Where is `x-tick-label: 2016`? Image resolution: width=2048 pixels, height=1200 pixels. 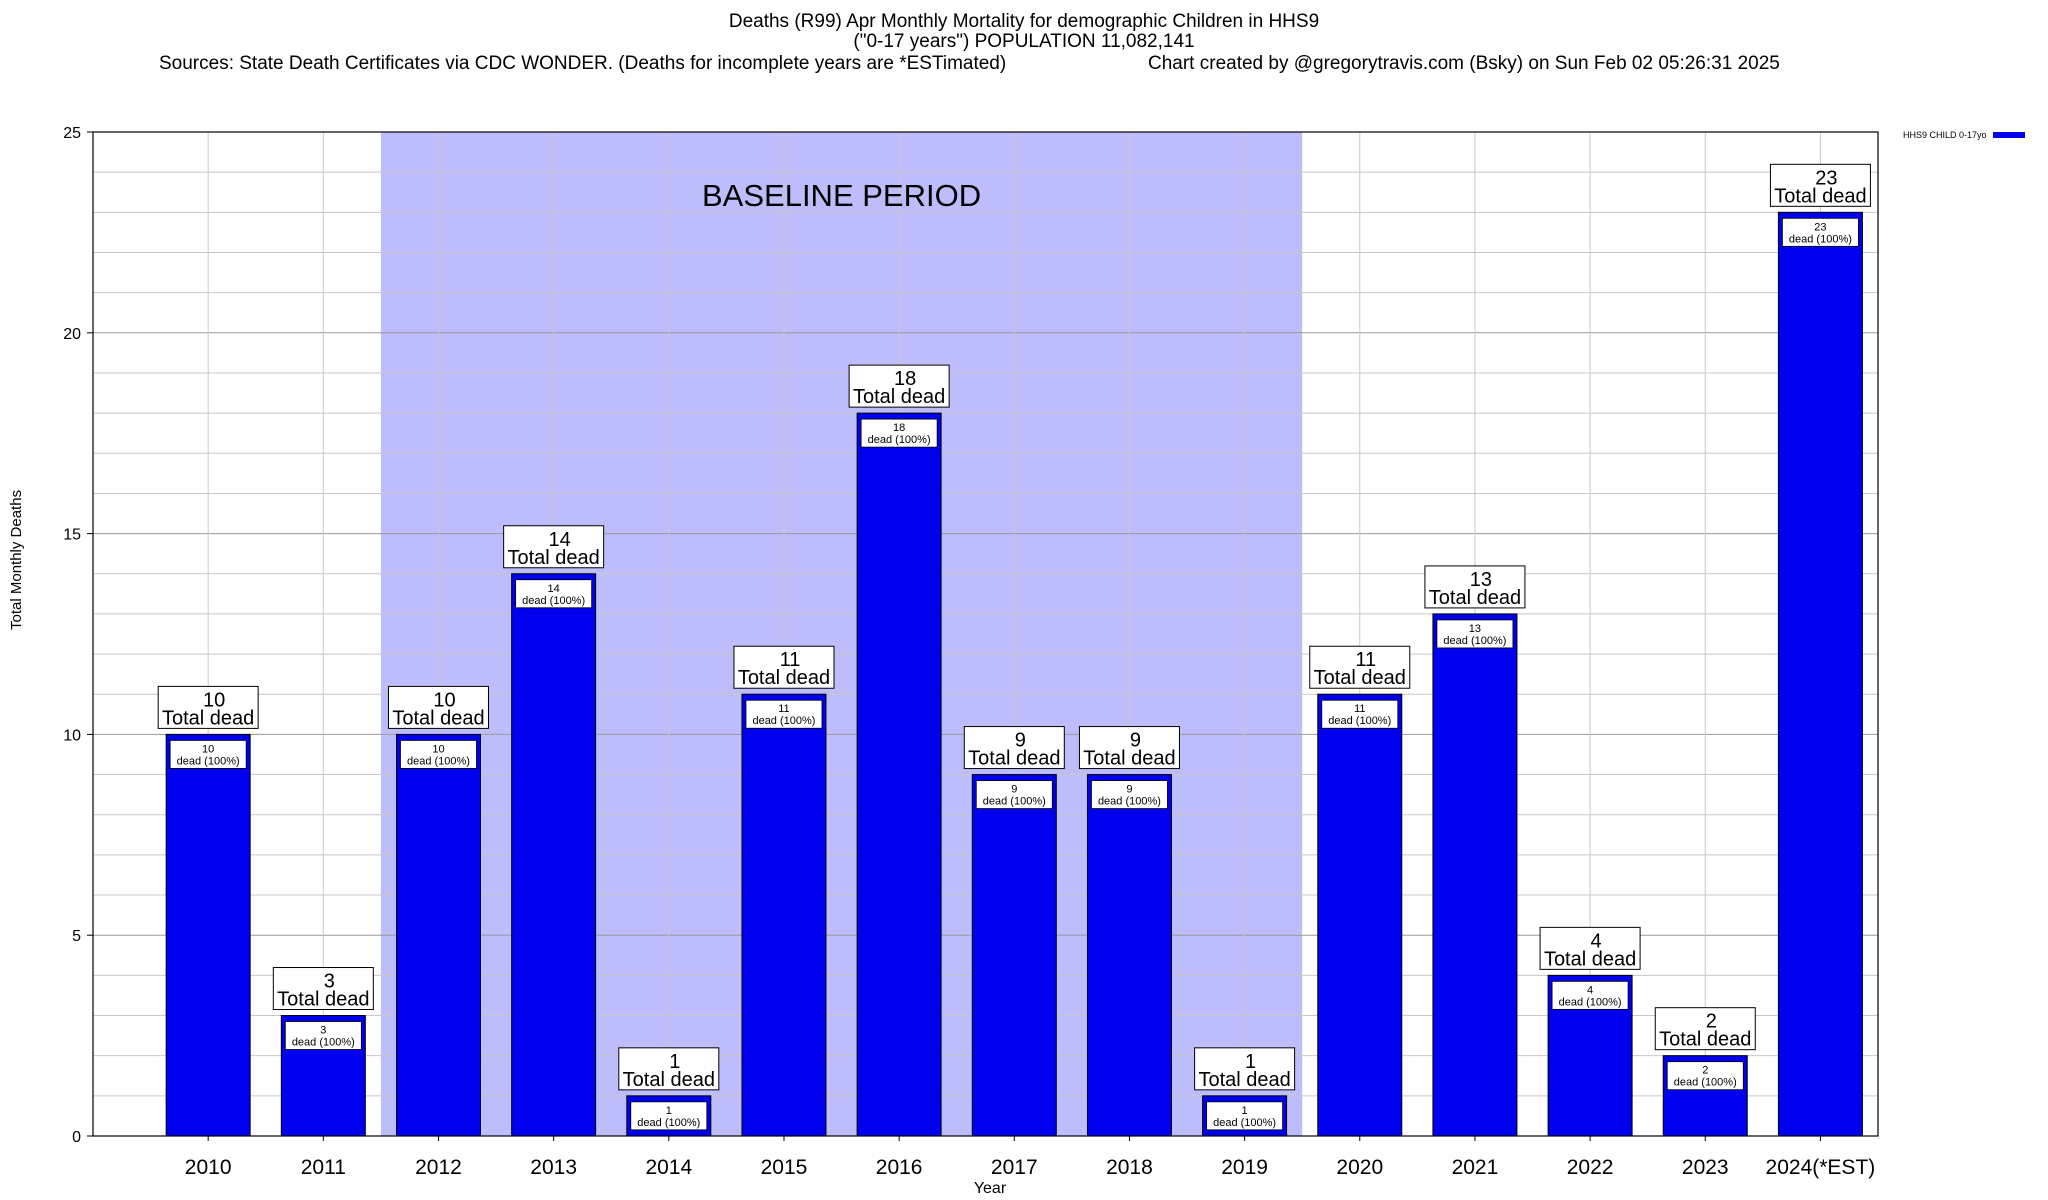 x-tick-label: 2016 is located at coordinates (899, 1167).